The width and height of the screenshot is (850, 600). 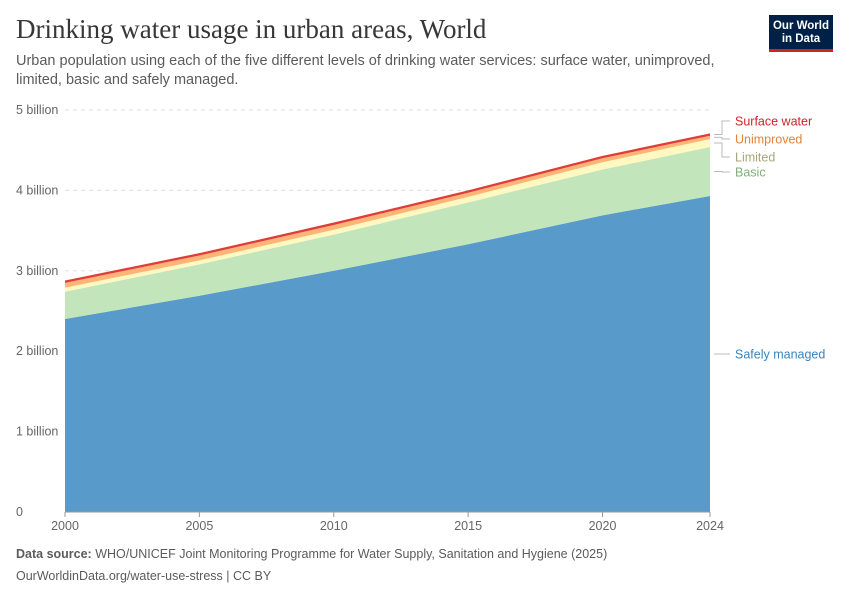 What do you see at coordinates (37, 110) in the screenshot?
I see `y-tick-label: 5 billion` at bounding box center [37, 110].